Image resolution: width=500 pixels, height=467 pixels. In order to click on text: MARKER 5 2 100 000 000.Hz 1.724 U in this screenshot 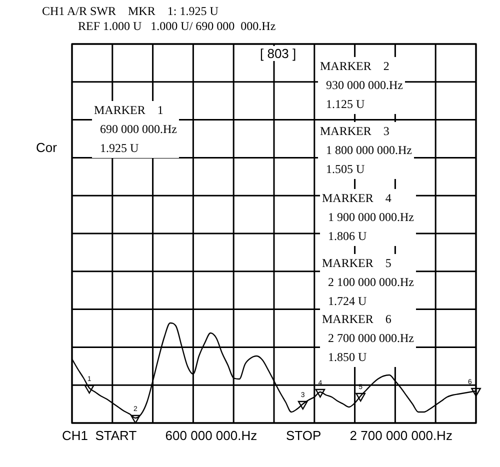, I will do `click(368, 282)`.